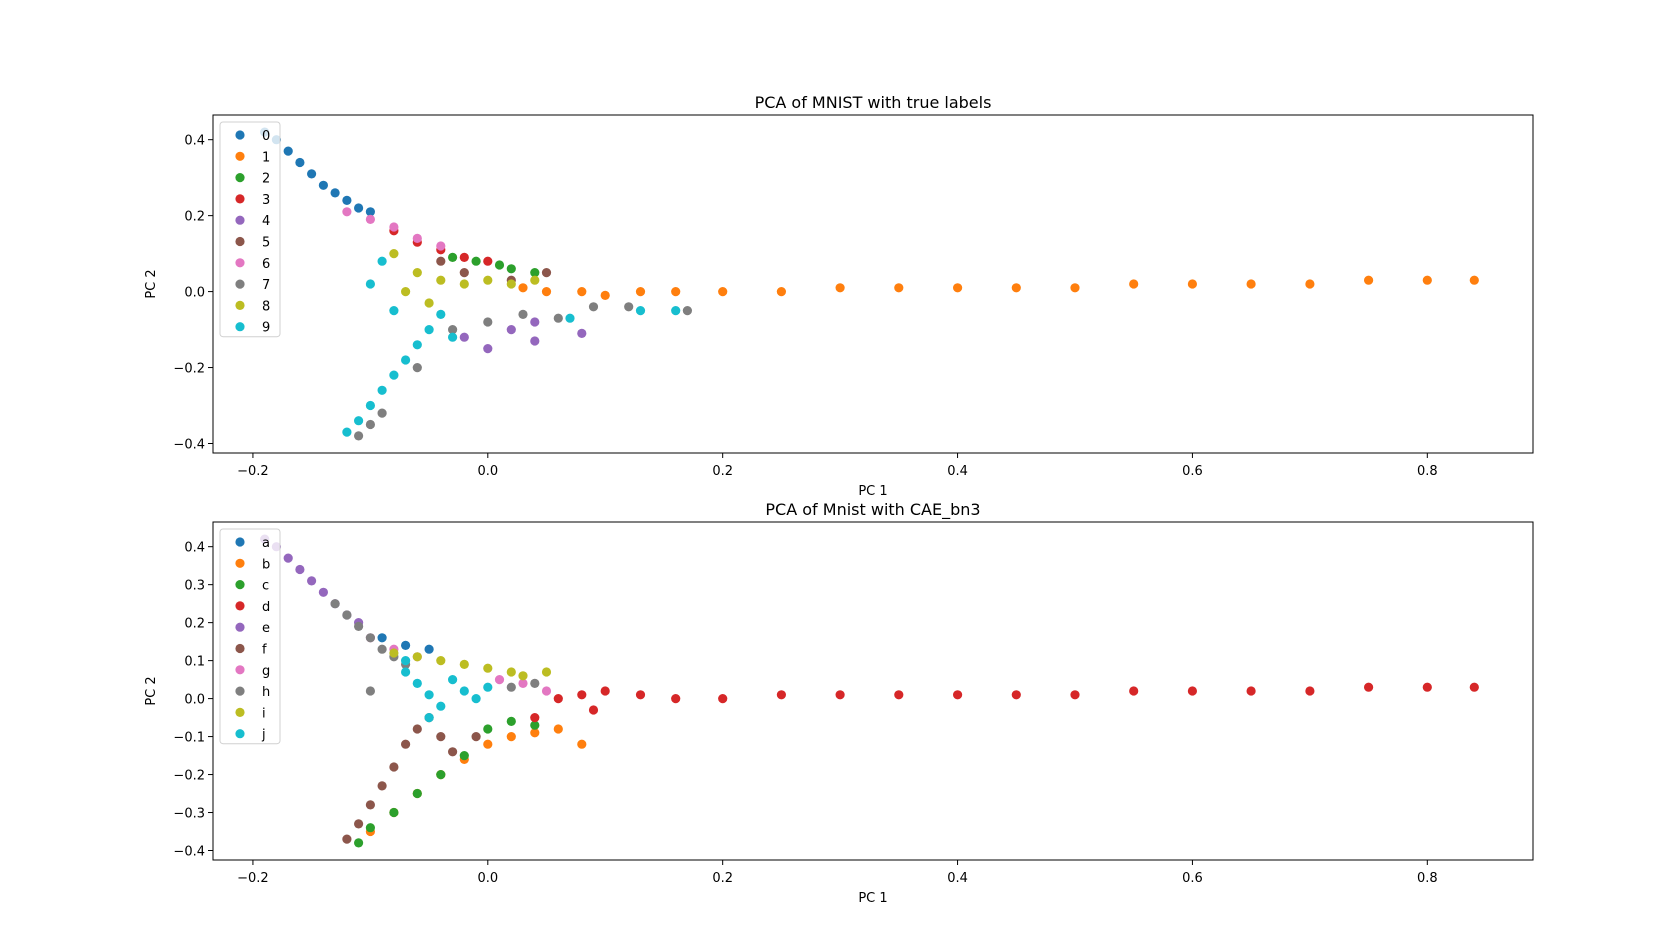 This screenshot has width=1680, height=952. What do you see at coordinates (872, 510) in the screenshot?
I see `chart-title: PCA of Mnist with CAE_bn3` at bounding box center [872, 510].